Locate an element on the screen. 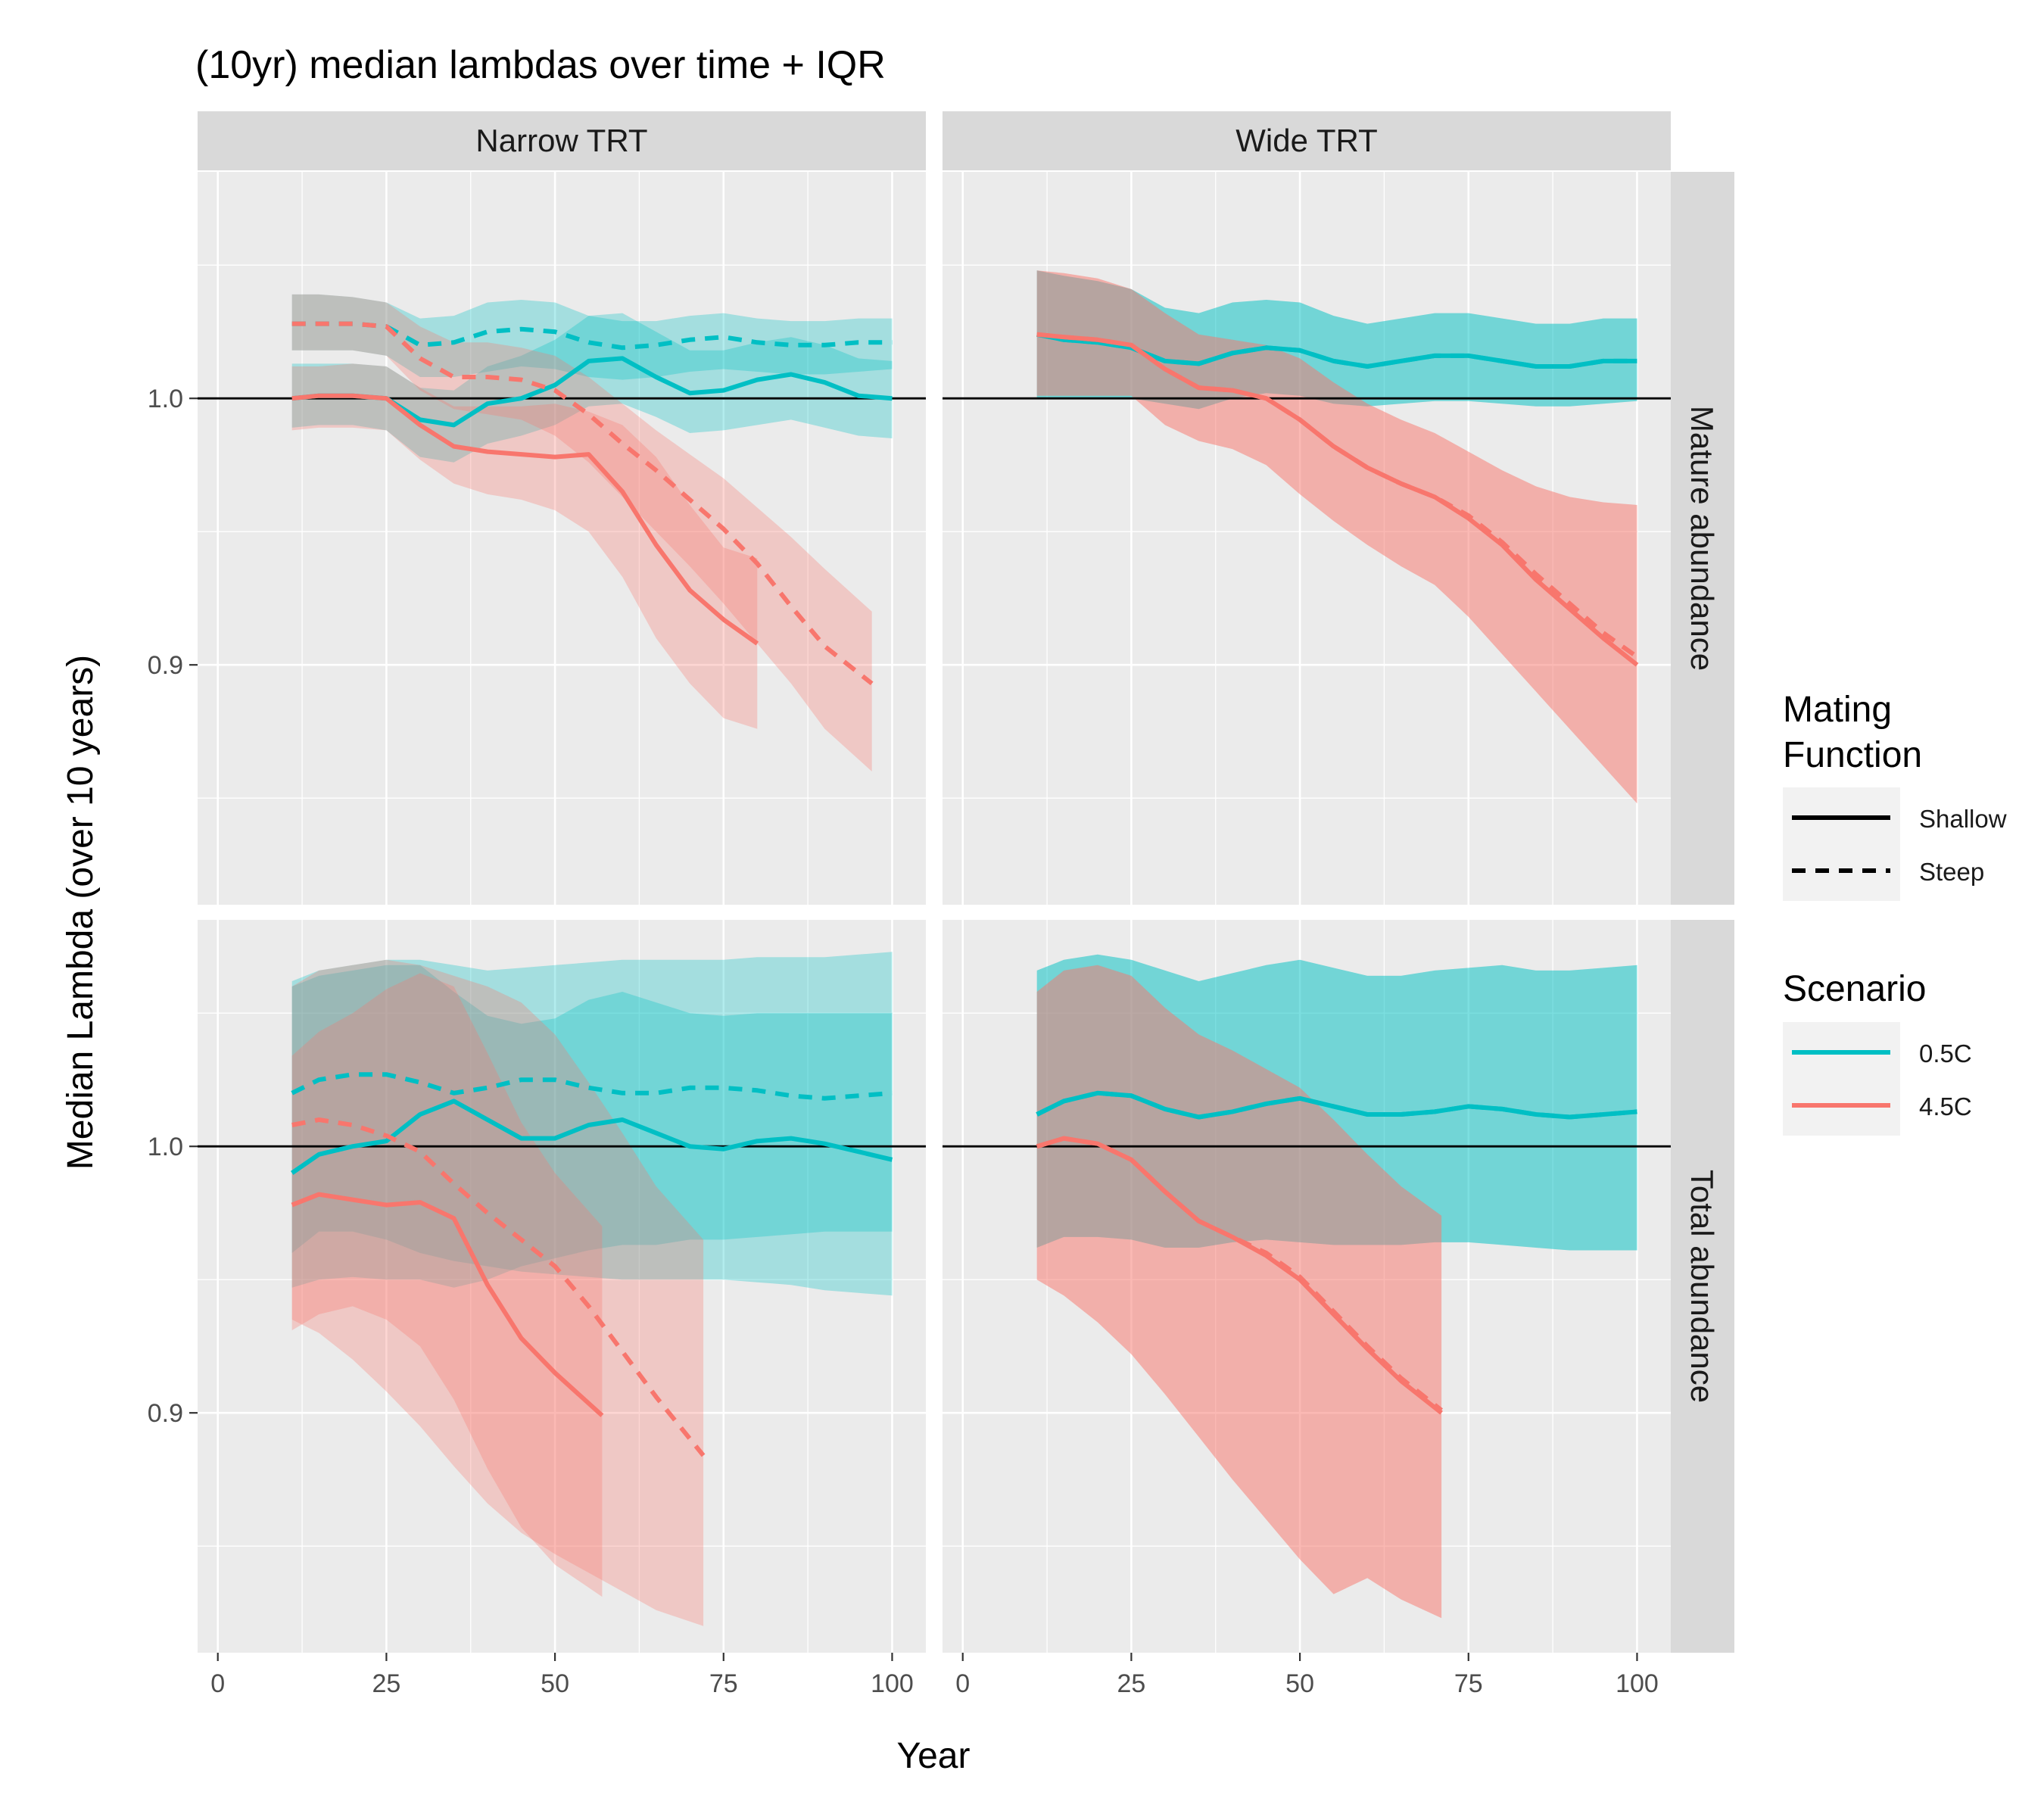 This screenshot has height=1817, width=2044. legend-mating-title-line-2: Function is located at coordinates (1852, 755).